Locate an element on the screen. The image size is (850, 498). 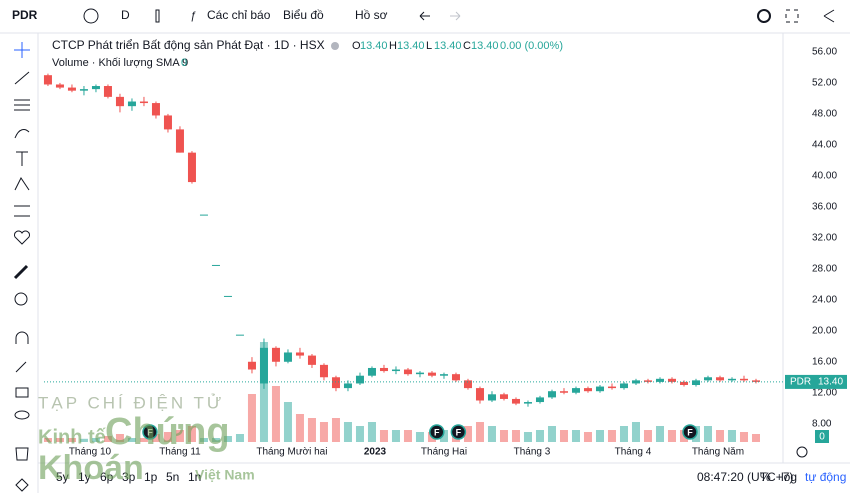
event-label: F is located at coordinates (150, 432).